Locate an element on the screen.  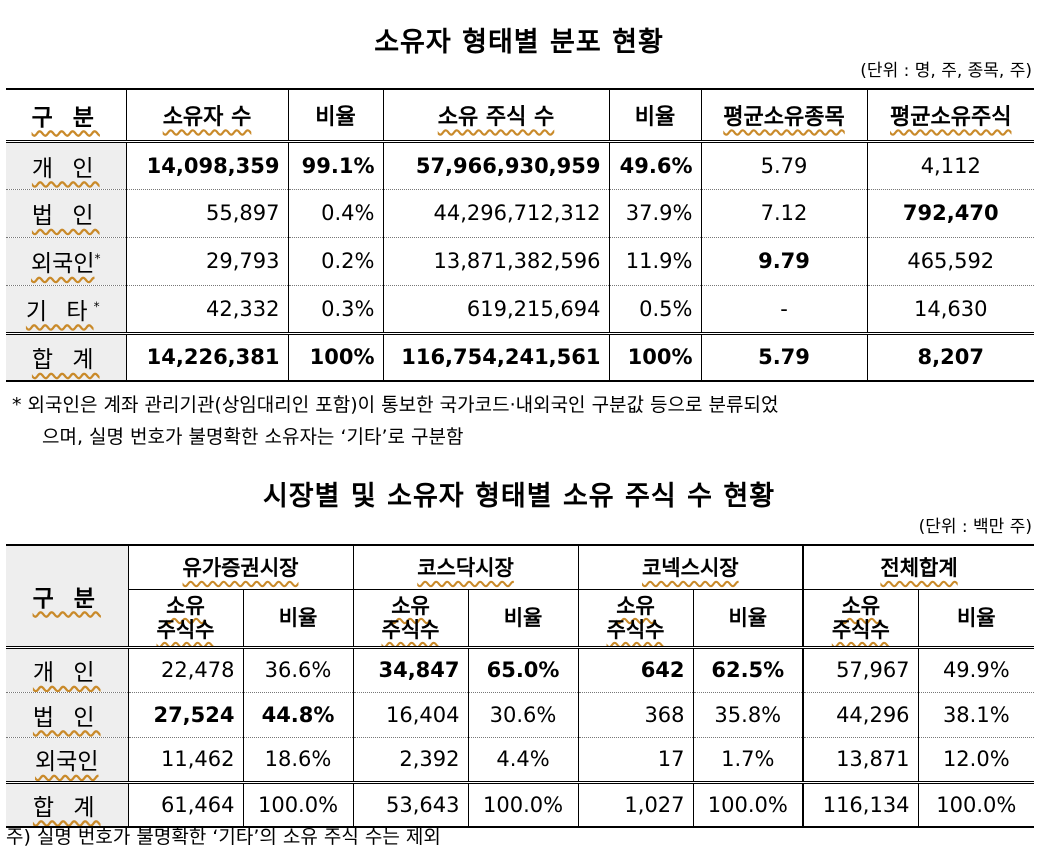
cell-value: 27,524 is located at coordinates (185, 715).